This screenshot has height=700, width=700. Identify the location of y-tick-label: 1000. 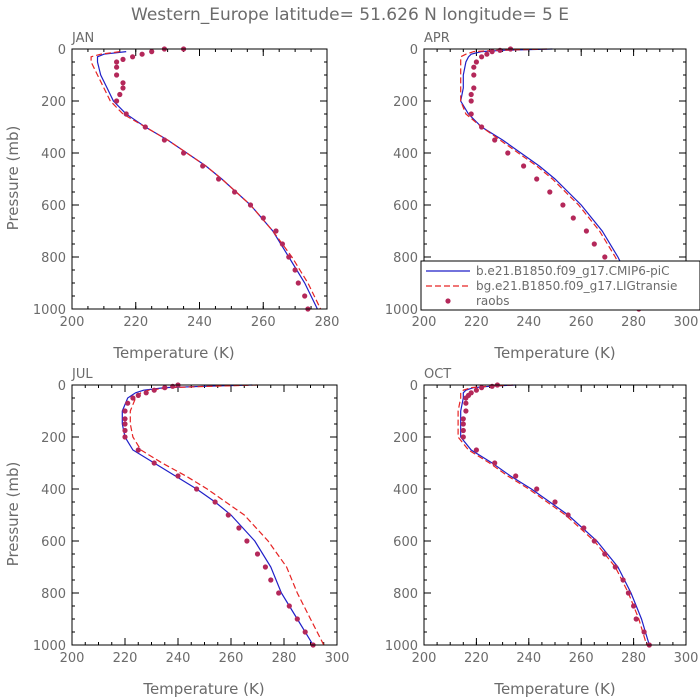
(49, 310).